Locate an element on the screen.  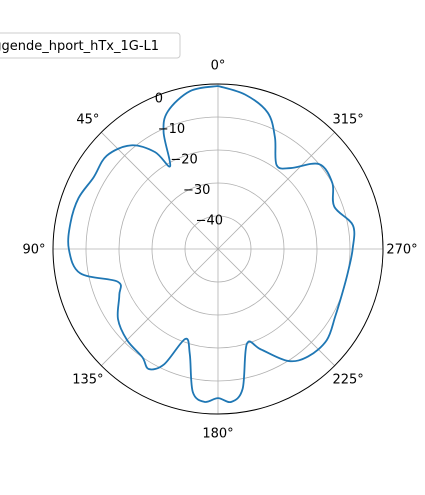
theta-tick-label: 0° is located at coordinates (218, 66).